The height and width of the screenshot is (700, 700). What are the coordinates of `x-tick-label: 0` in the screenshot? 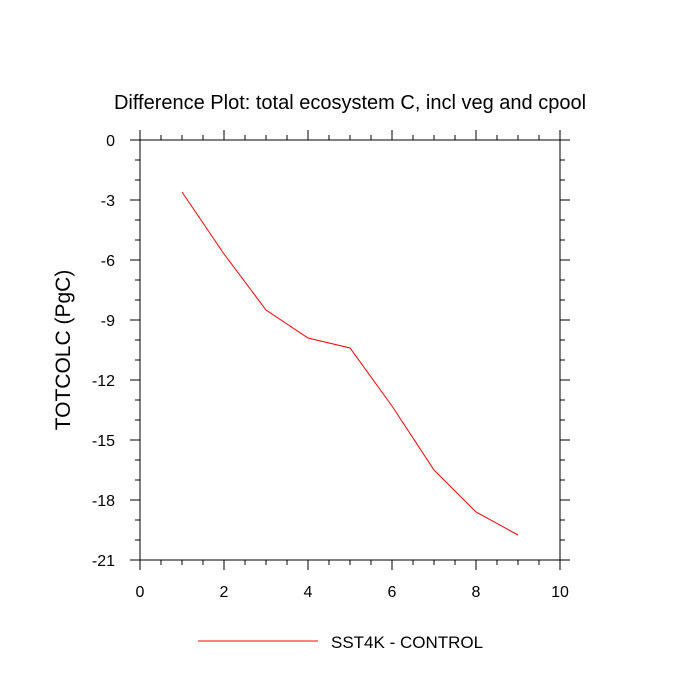 It's located at (140, 592).